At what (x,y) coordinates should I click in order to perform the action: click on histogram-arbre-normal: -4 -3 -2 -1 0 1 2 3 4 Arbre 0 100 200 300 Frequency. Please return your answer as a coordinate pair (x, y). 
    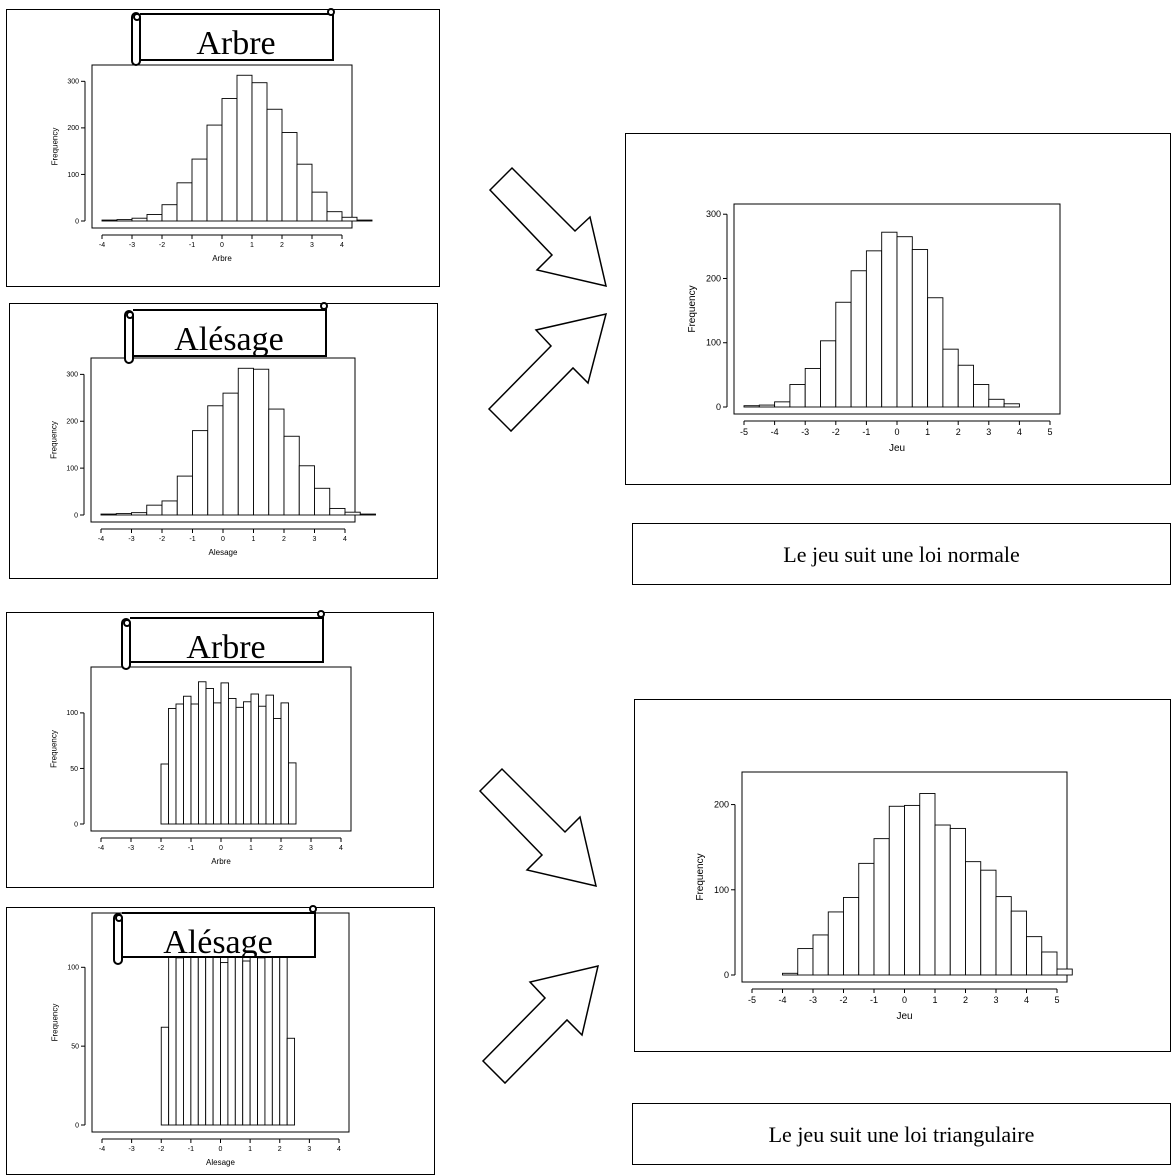
    Looking at the image, I should click on (212, 163).